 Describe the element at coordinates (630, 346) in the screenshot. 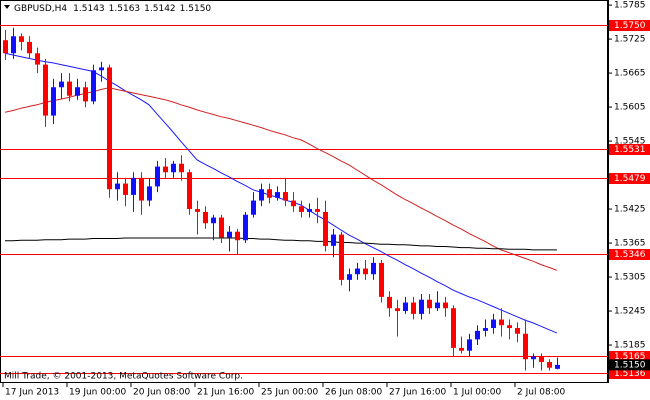

I see `y-tick-label: 1.5185` at that location.